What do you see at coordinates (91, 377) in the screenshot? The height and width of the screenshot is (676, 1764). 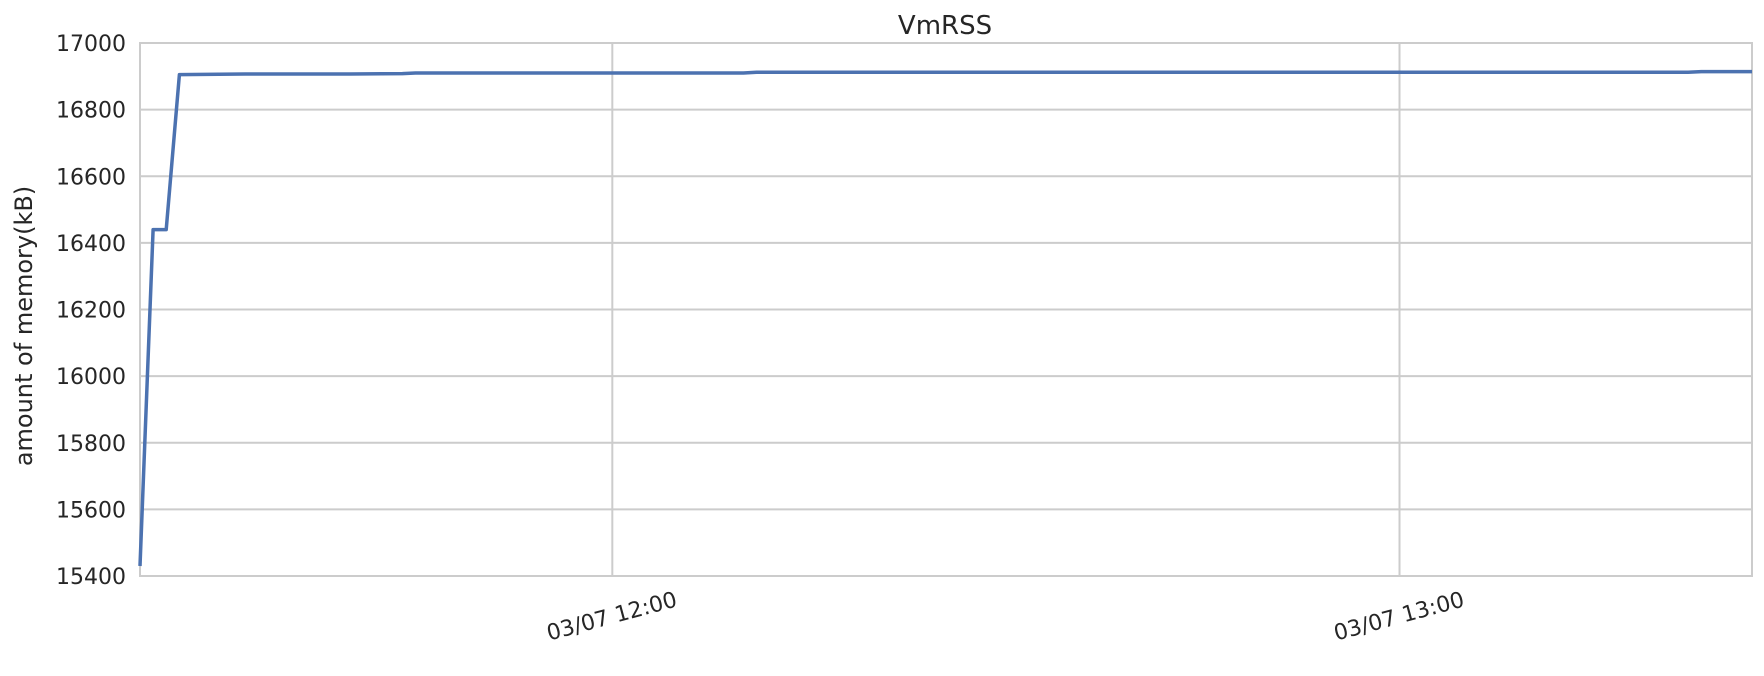 I see `y-tick-label: 16000` at bounding box center [91, 377].